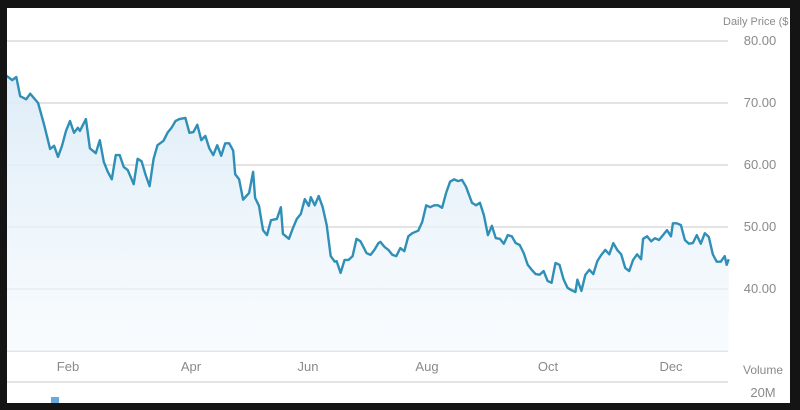  Describe the element at coordinates (426, 366) in the screenshot. I see `x-tick-label: Aug` at that location.